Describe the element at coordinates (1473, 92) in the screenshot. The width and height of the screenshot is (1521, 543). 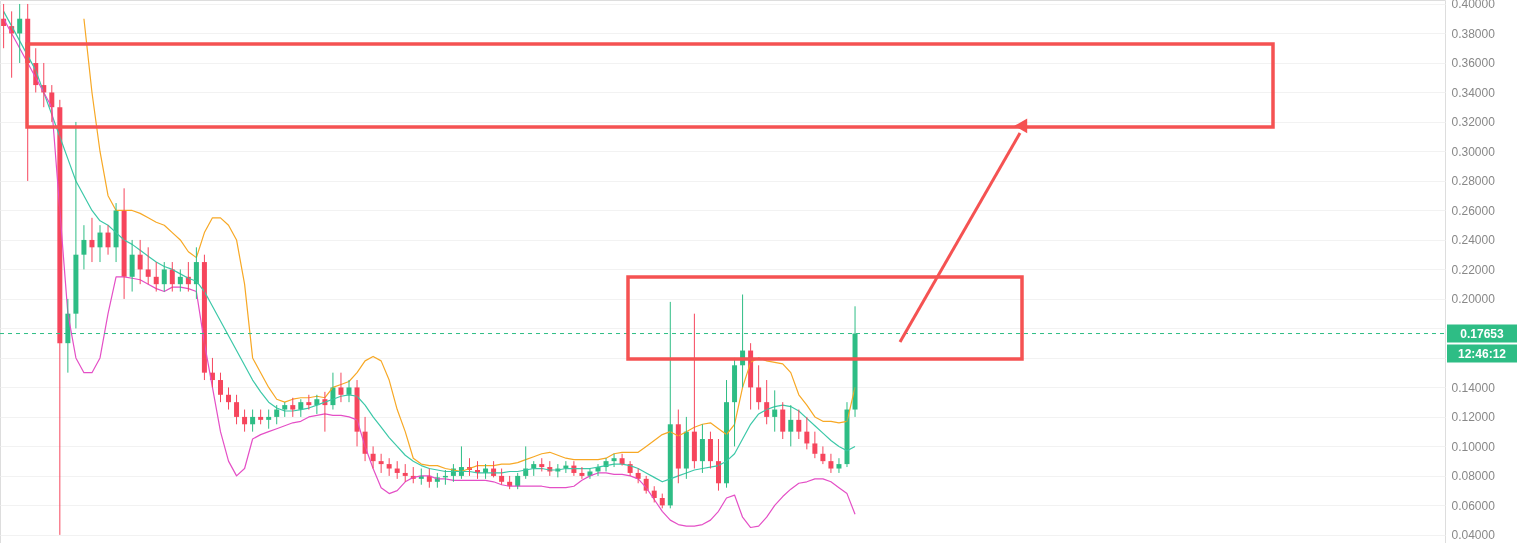
I see `y-tick-label: 0.34000` at that location.